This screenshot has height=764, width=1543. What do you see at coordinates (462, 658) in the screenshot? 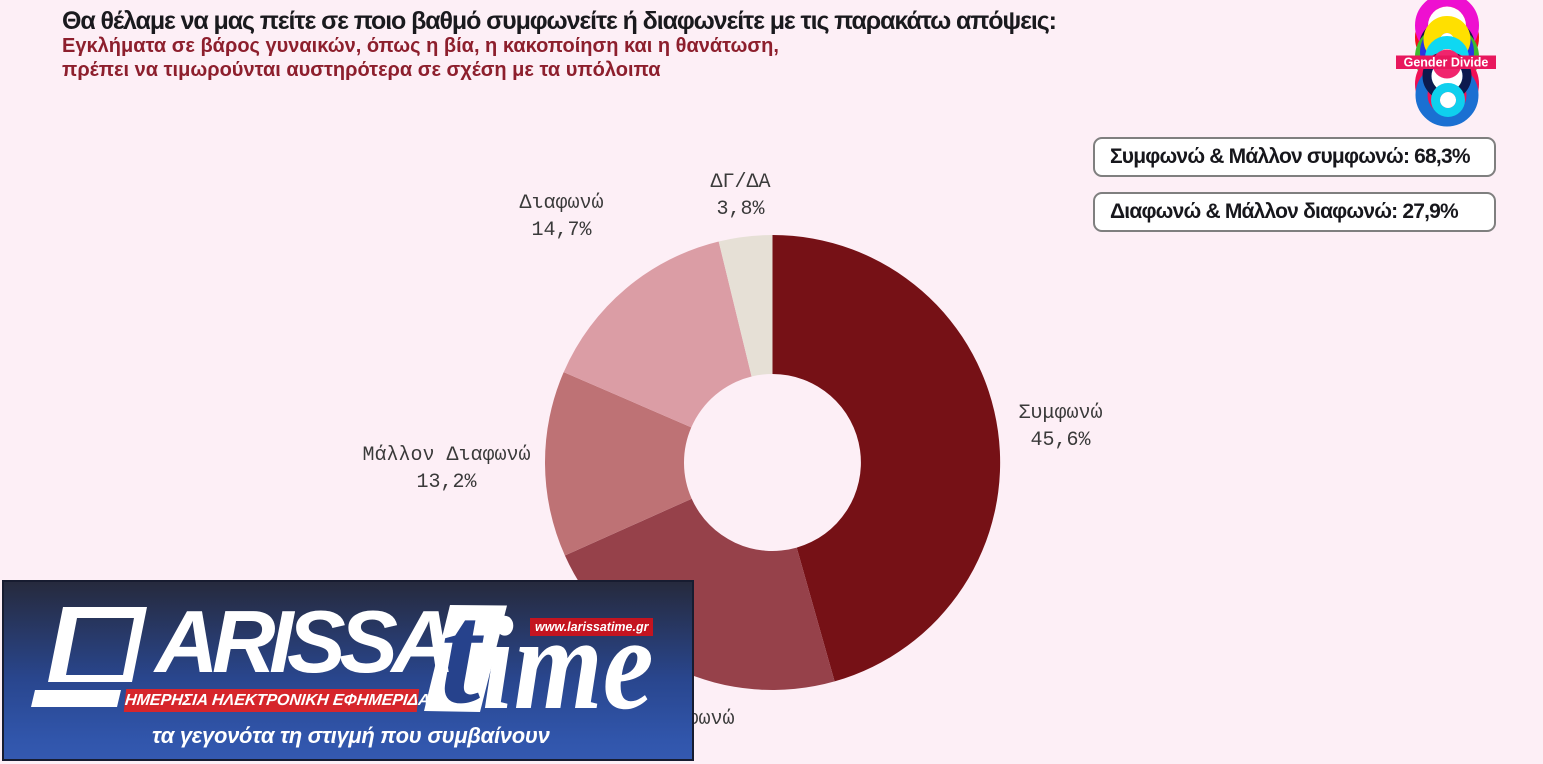
I see `svg-text: t` at bounding box center [462, 658].